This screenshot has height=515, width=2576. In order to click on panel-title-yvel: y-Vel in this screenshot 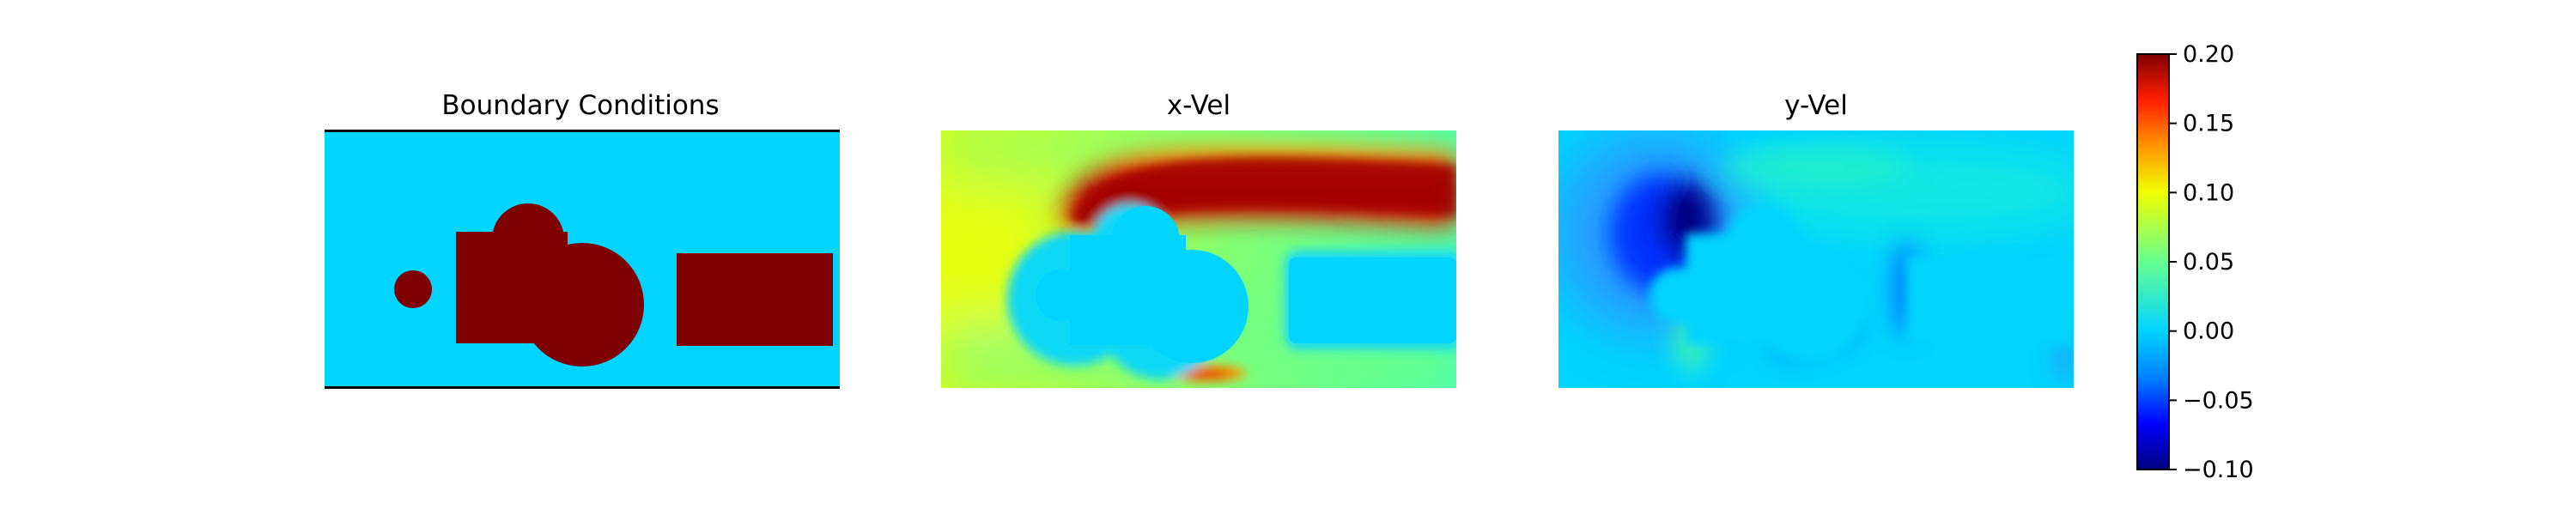, I will do `click(1816, 105)`.